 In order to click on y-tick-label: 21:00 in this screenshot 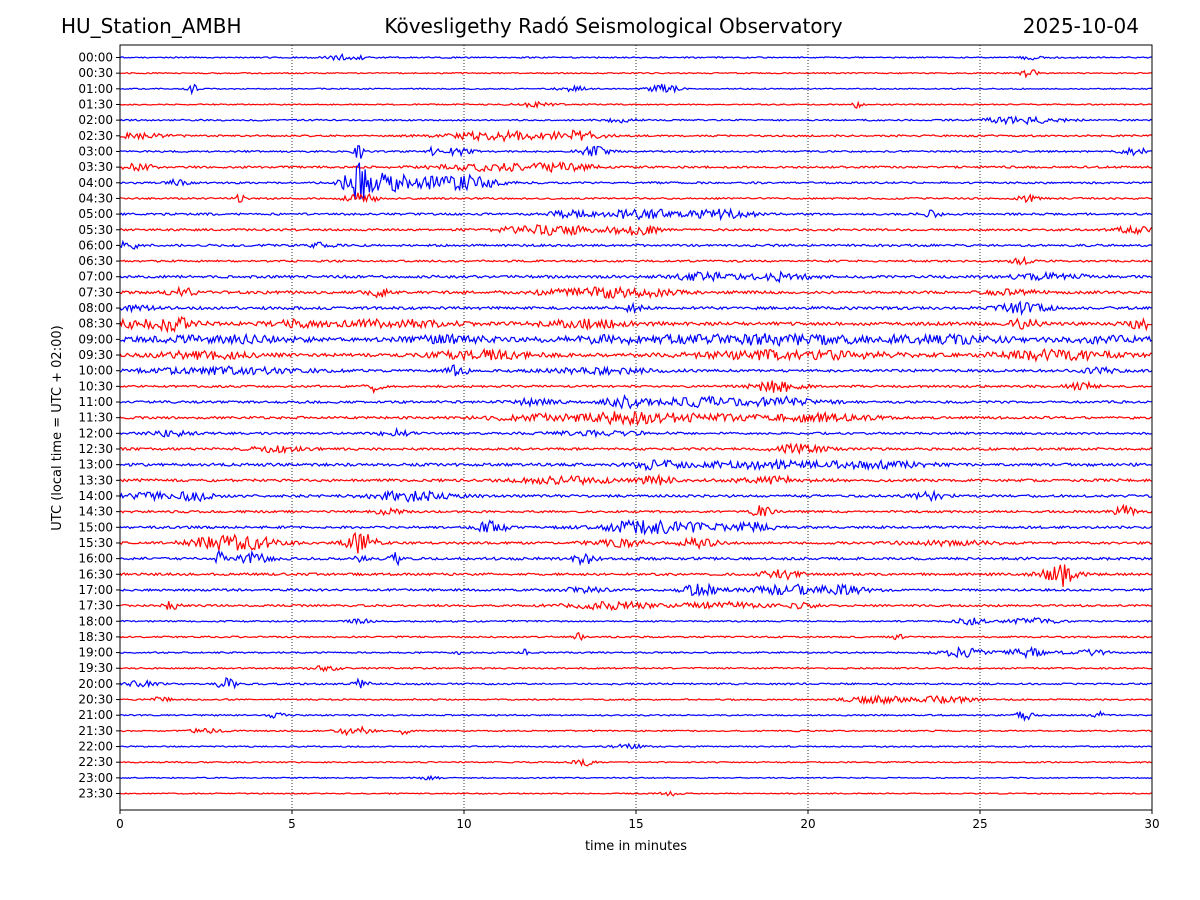, I will do `click(95, 715)`.